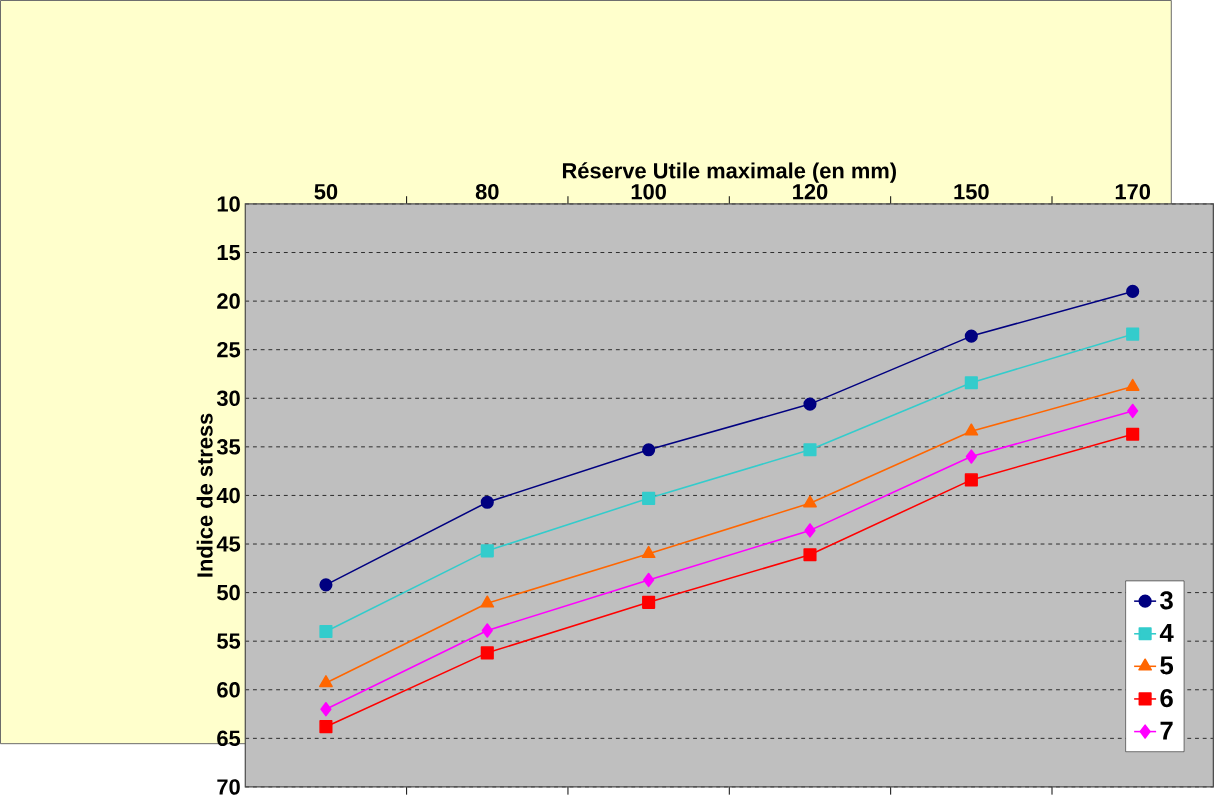 The width and height of the screenshot is (1214, 799). Describe the element at coordinates (228, 495) in the screenshot. I see `y-tick-label: 40` at that location.